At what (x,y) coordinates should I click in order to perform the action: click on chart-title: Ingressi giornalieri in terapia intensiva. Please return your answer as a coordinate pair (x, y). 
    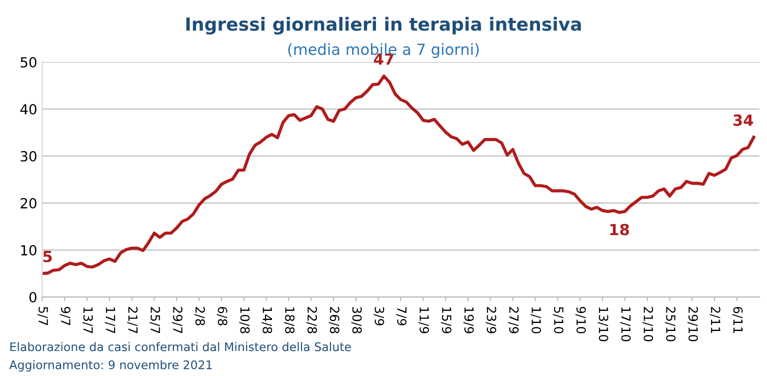
    Looking at the image, I should click on (383, 25).